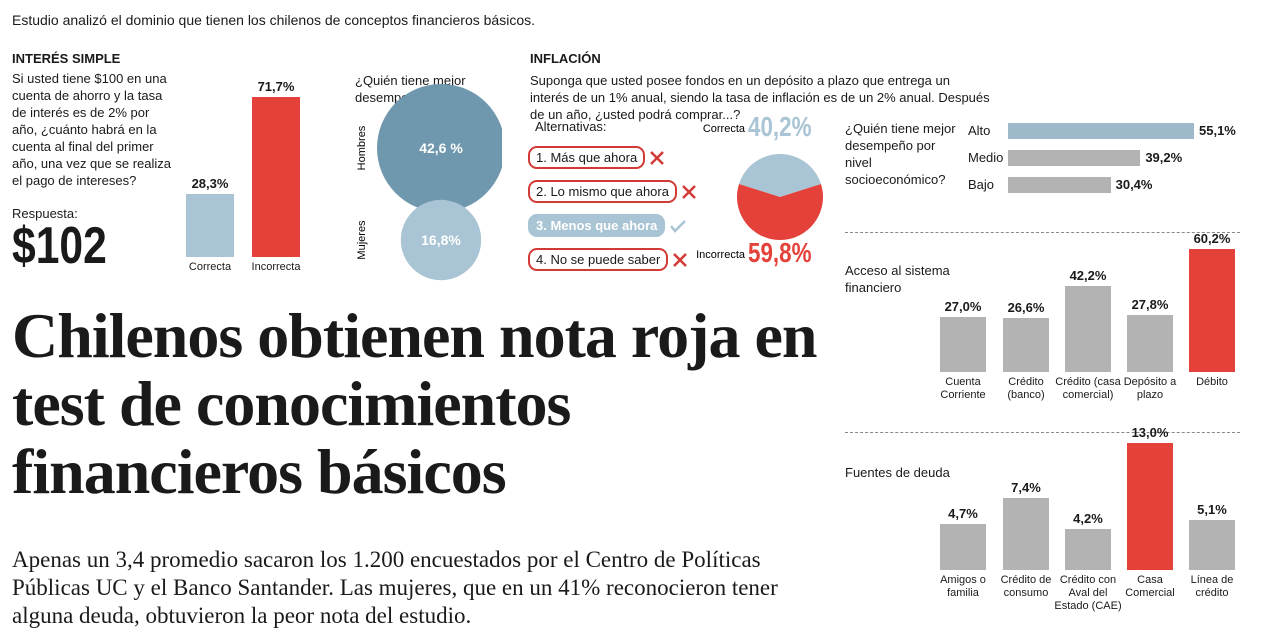  I want to click on chart-title: INFLACIÓN, so click(565, 58).